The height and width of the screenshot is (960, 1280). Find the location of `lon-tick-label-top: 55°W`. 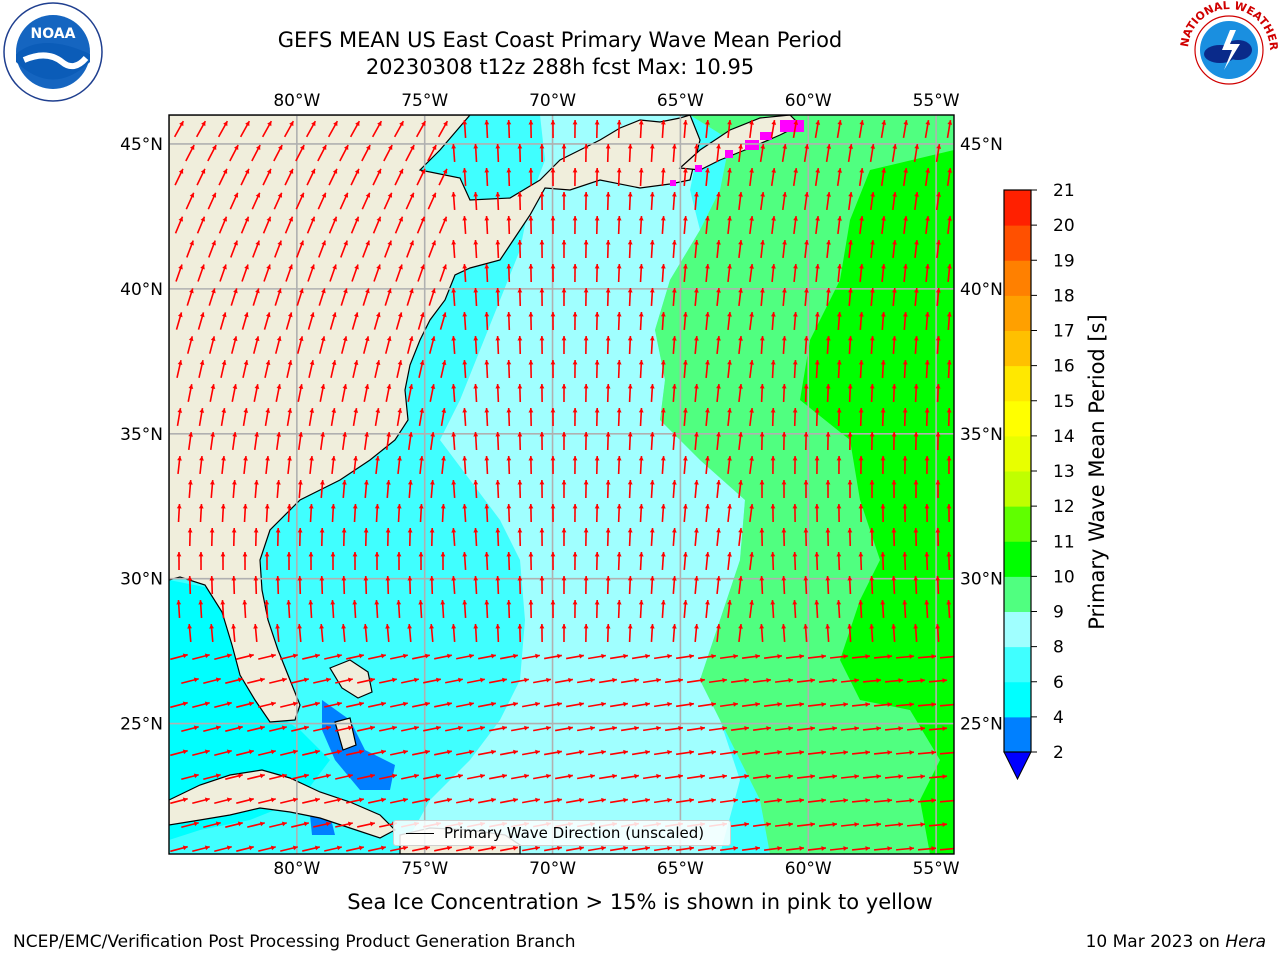

lon-tick-label-top: 55°W is located at coordinates (936, 101).